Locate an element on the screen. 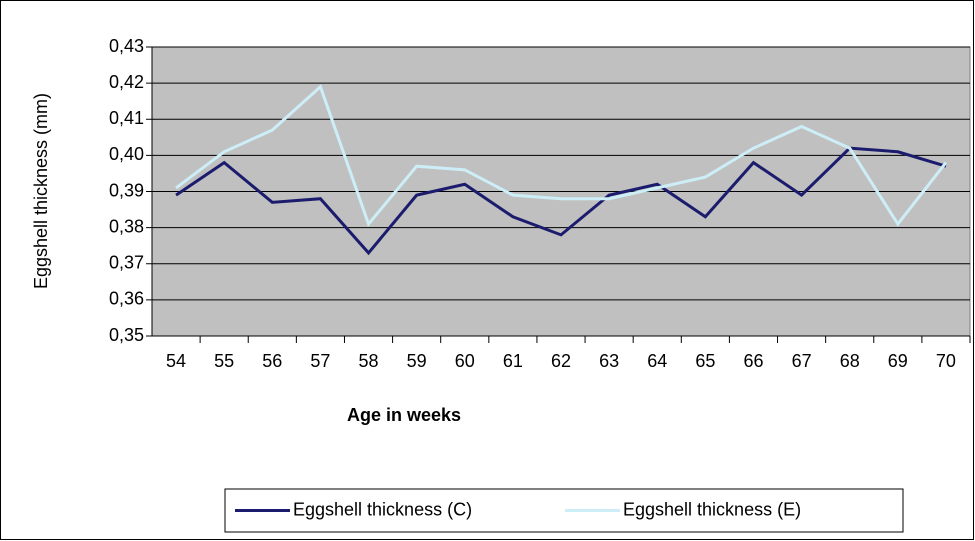  x-tick-label: 63 is located at coordinates (609, 361).